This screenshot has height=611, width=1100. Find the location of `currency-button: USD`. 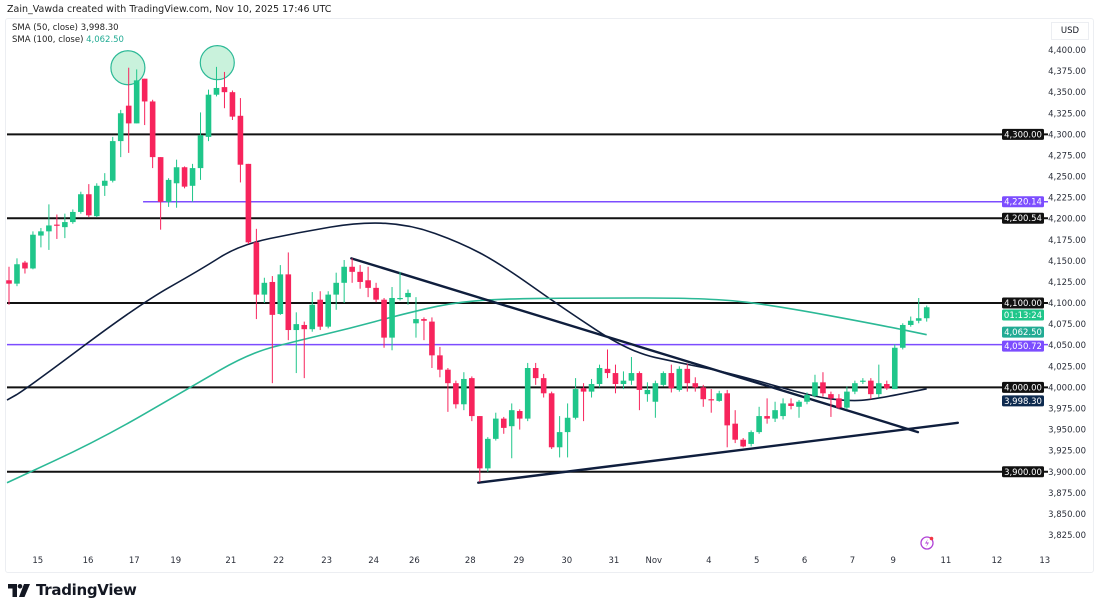

currency-button: USD is located at coordinates (1070, 31).